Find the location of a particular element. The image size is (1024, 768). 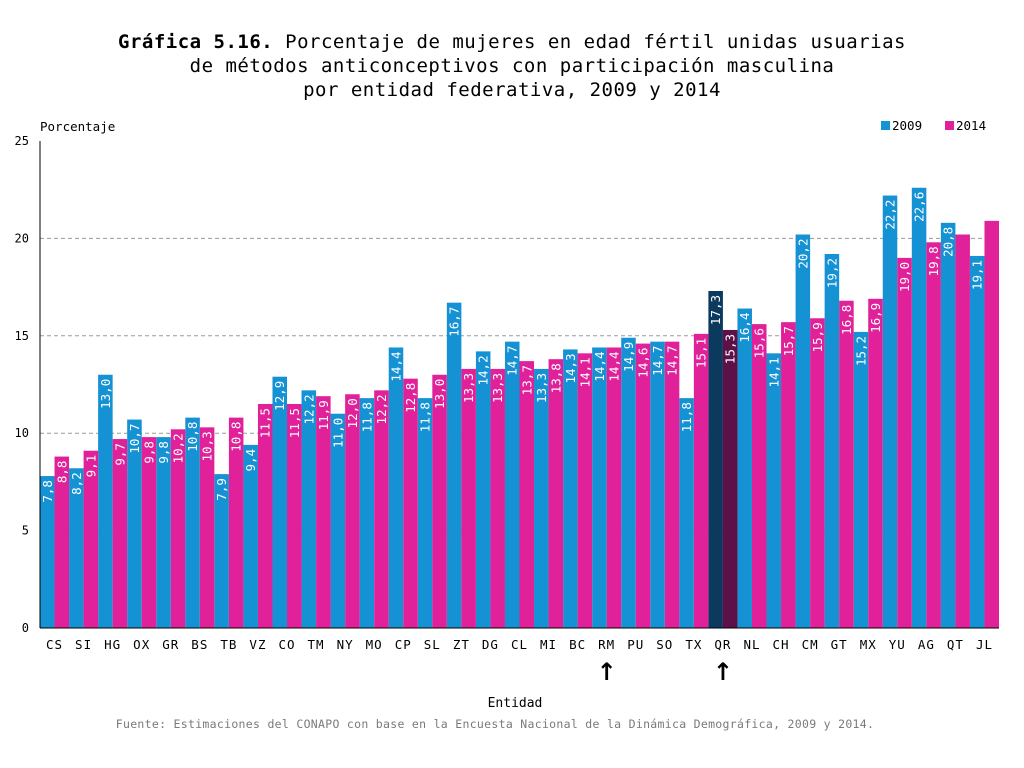

value-label-2009-CH: 14,1 is located at coordinates (773, 372).